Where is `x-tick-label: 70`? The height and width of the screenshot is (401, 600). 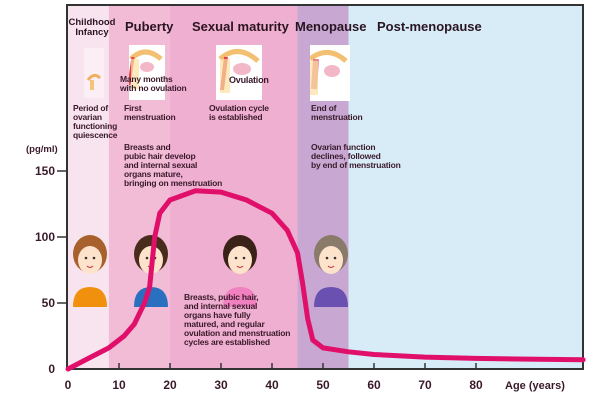 x-tick-label: 70 is located at coordinates (425, 385).